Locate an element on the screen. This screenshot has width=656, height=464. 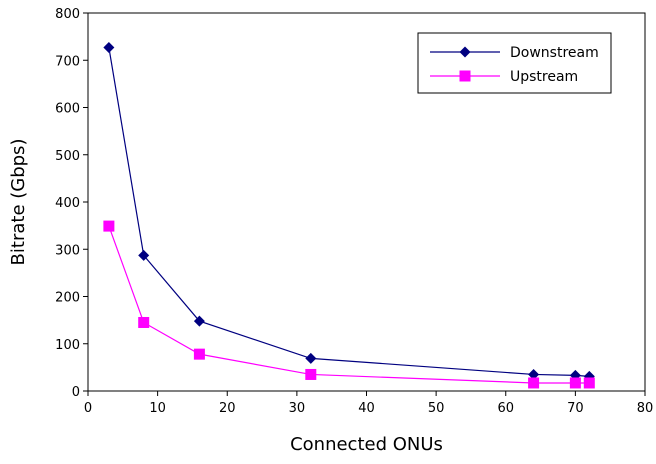
x-tick-label: 70 is located at coordinates (575, 408).